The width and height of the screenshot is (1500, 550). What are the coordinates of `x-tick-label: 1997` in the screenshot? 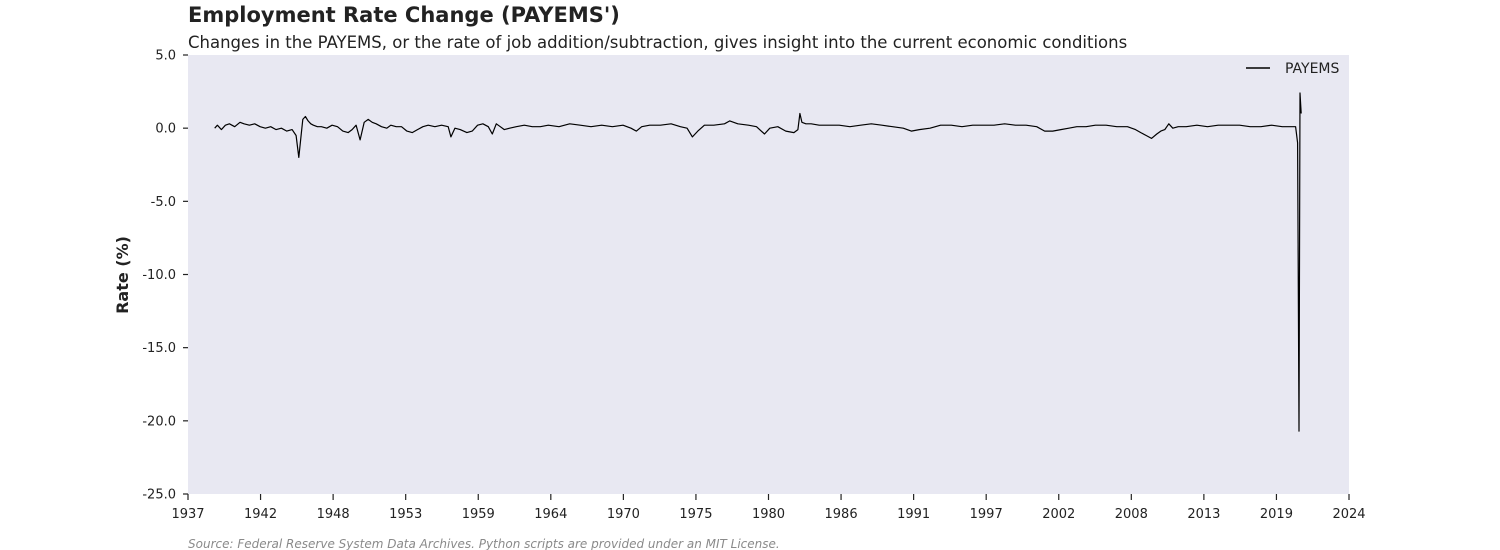 It's located at (986, 514).